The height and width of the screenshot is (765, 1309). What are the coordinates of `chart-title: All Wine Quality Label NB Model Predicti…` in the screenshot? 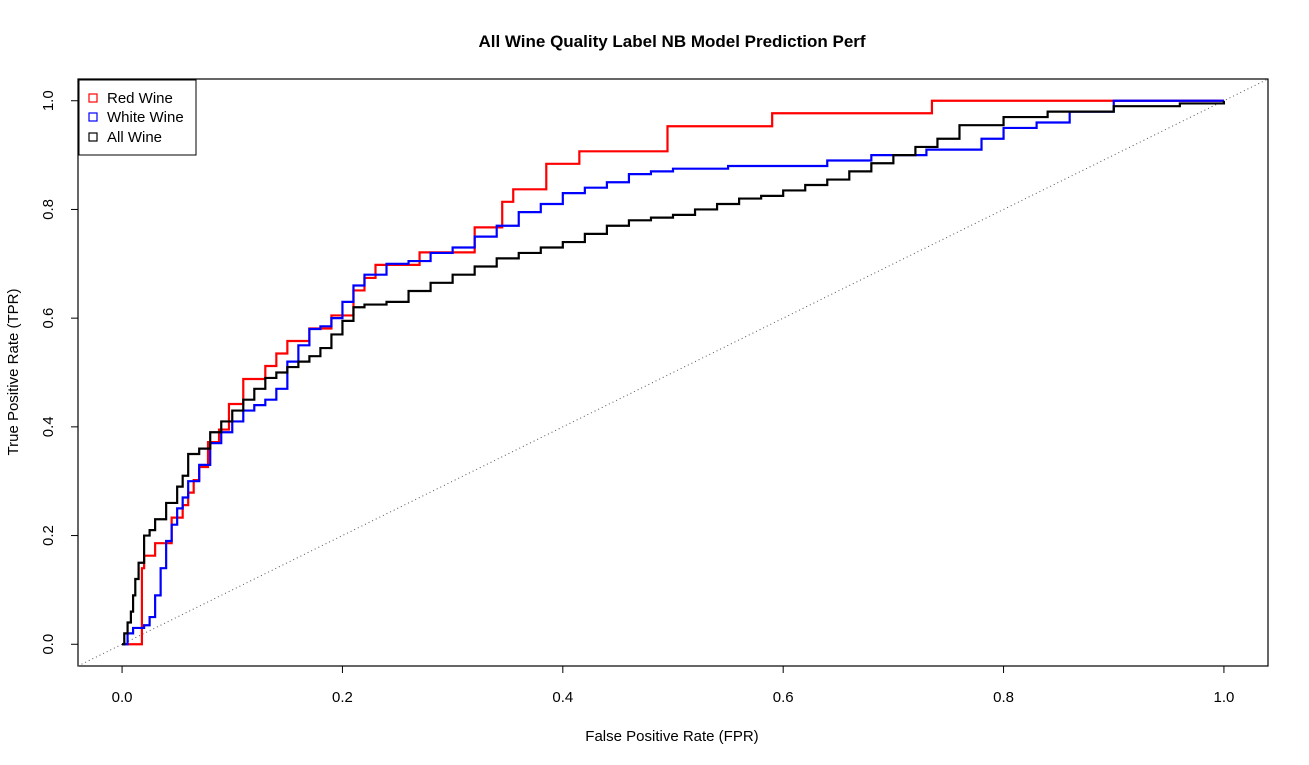 It's located at (671, 41).